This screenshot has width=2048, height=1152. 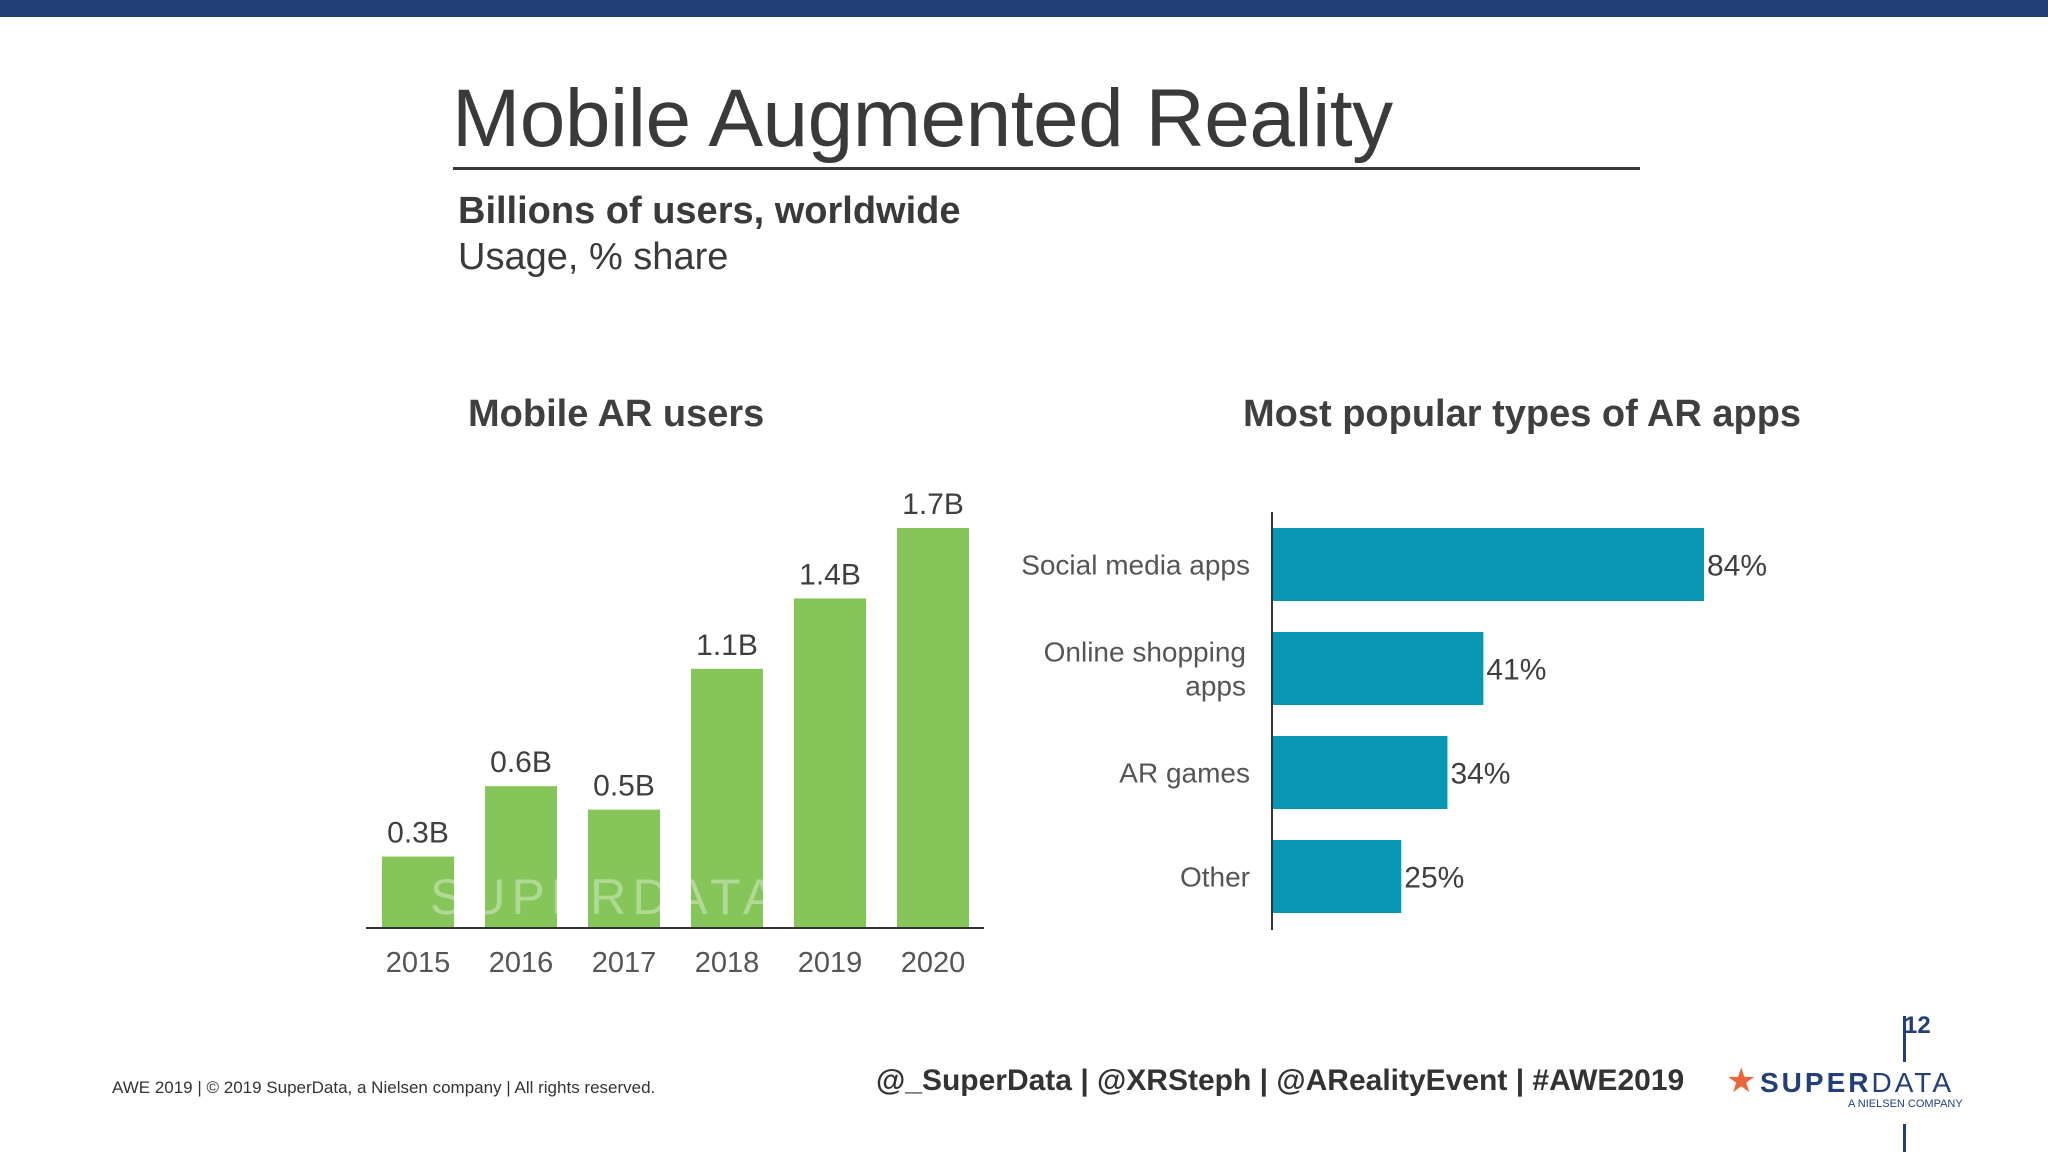 I want to click on watermark: SUPERDATA, so click(x=606, y=897).